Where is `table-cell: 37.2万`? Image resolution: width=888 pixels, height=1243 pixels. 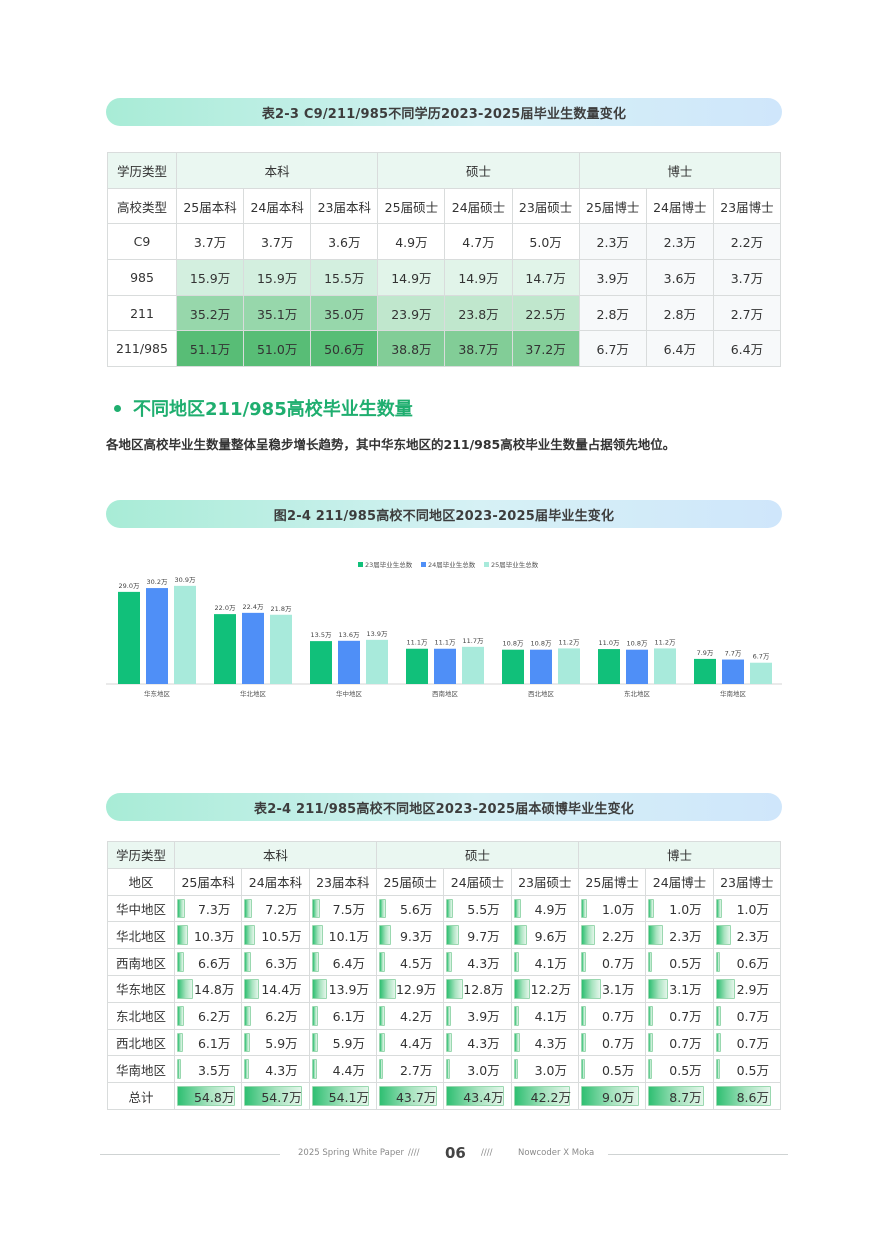 table-cell: 37.2万 is located at coordinates (545, 349).